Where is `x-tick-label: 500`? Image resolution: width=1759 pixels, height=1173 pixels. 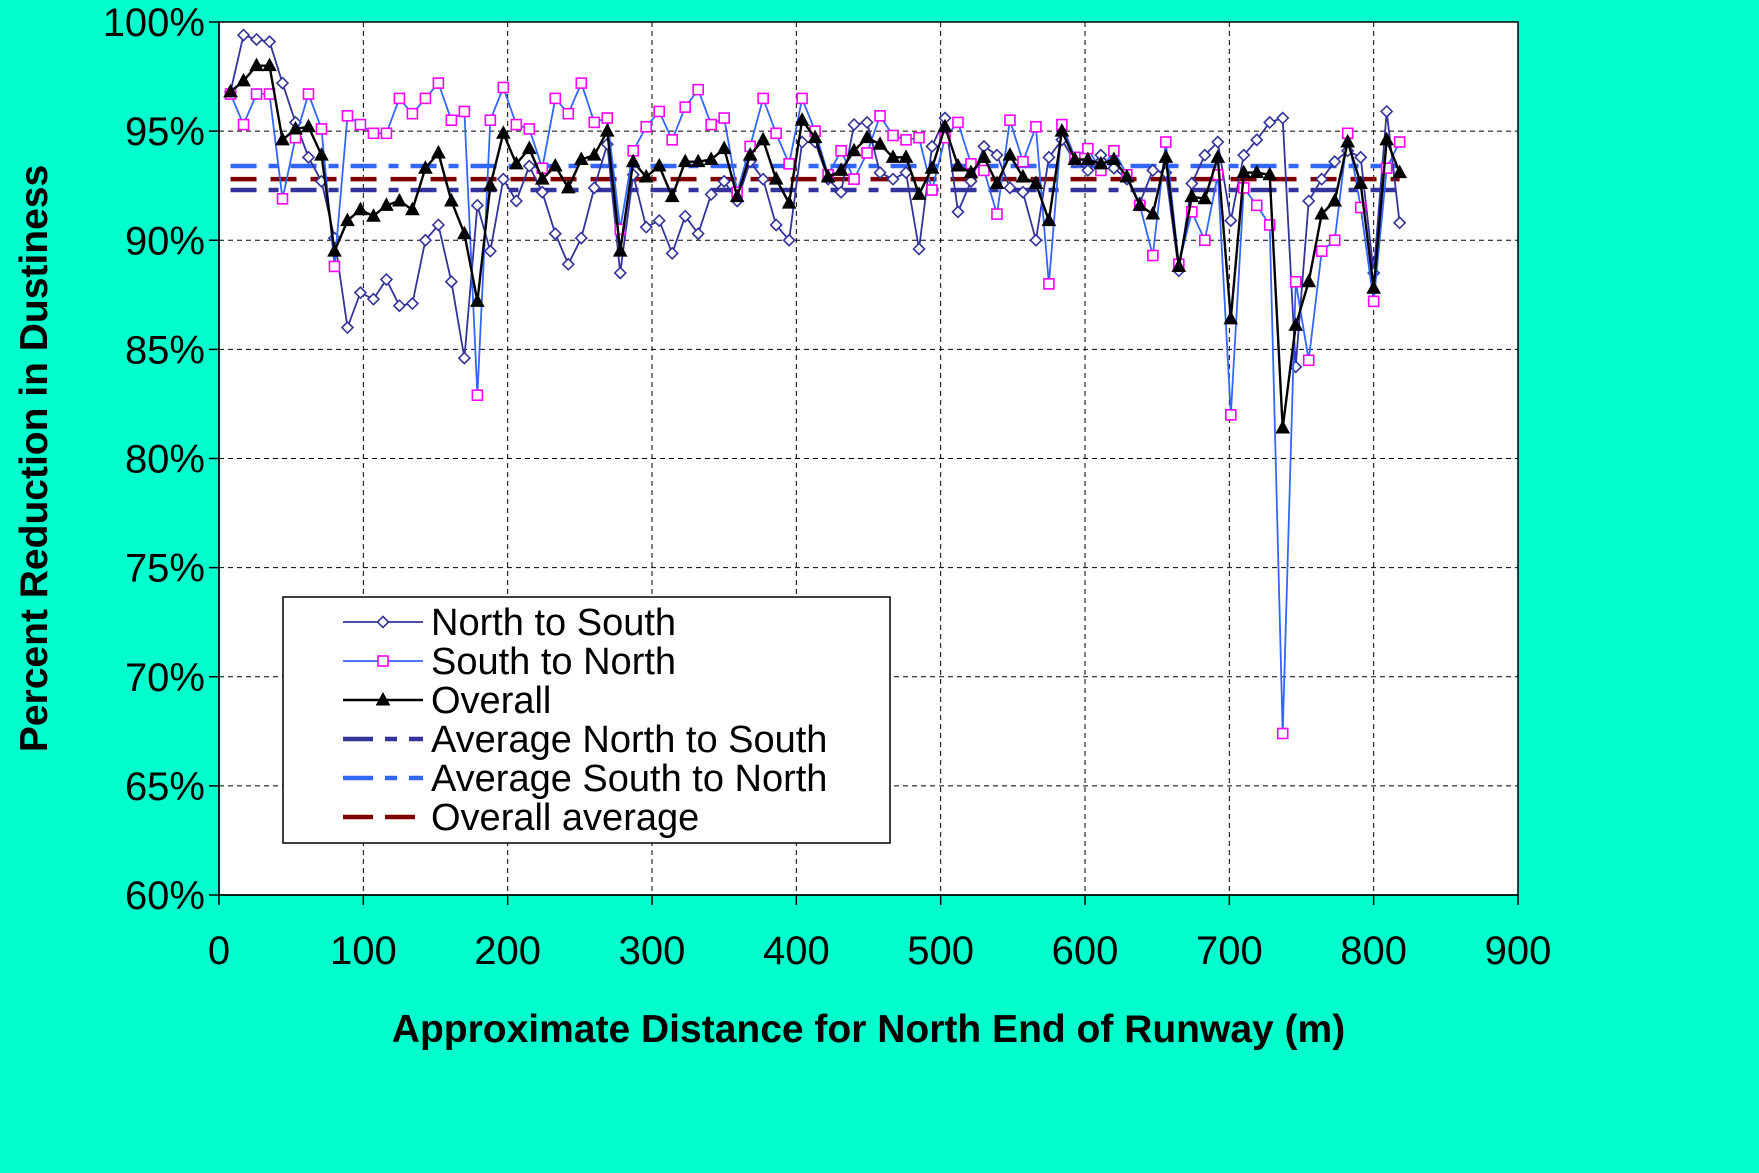
x-tick-label: 500 is located at coordinates (940, 951).